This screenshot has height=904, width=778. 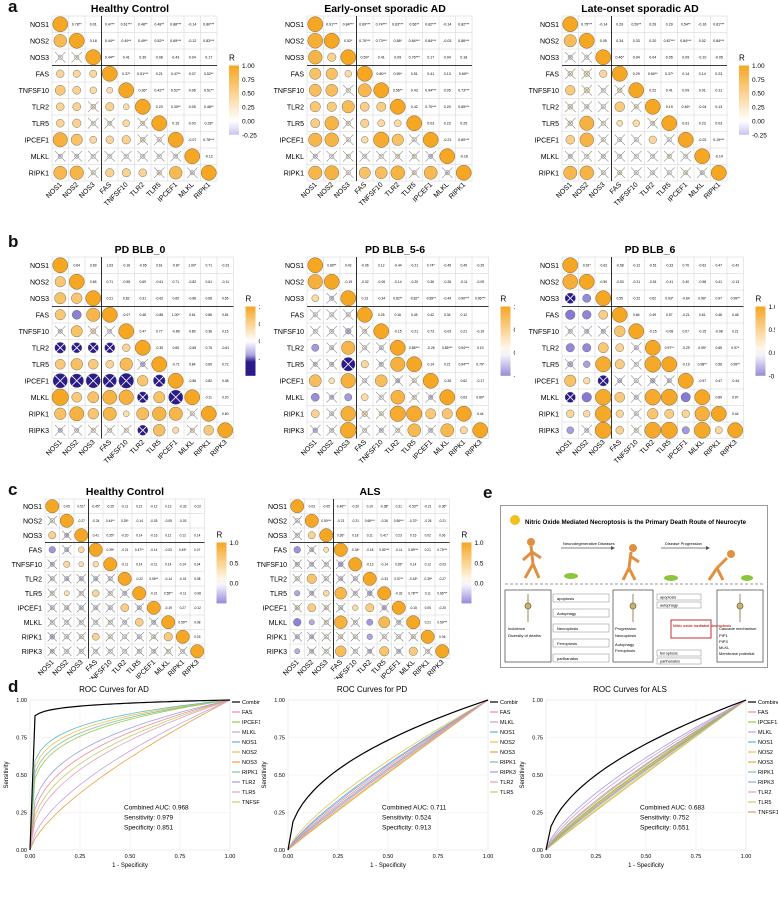 What do you see at coordinates (43, 315) in the screenshot?
I see `row-label: FAS` at bounding box center [43, 315].